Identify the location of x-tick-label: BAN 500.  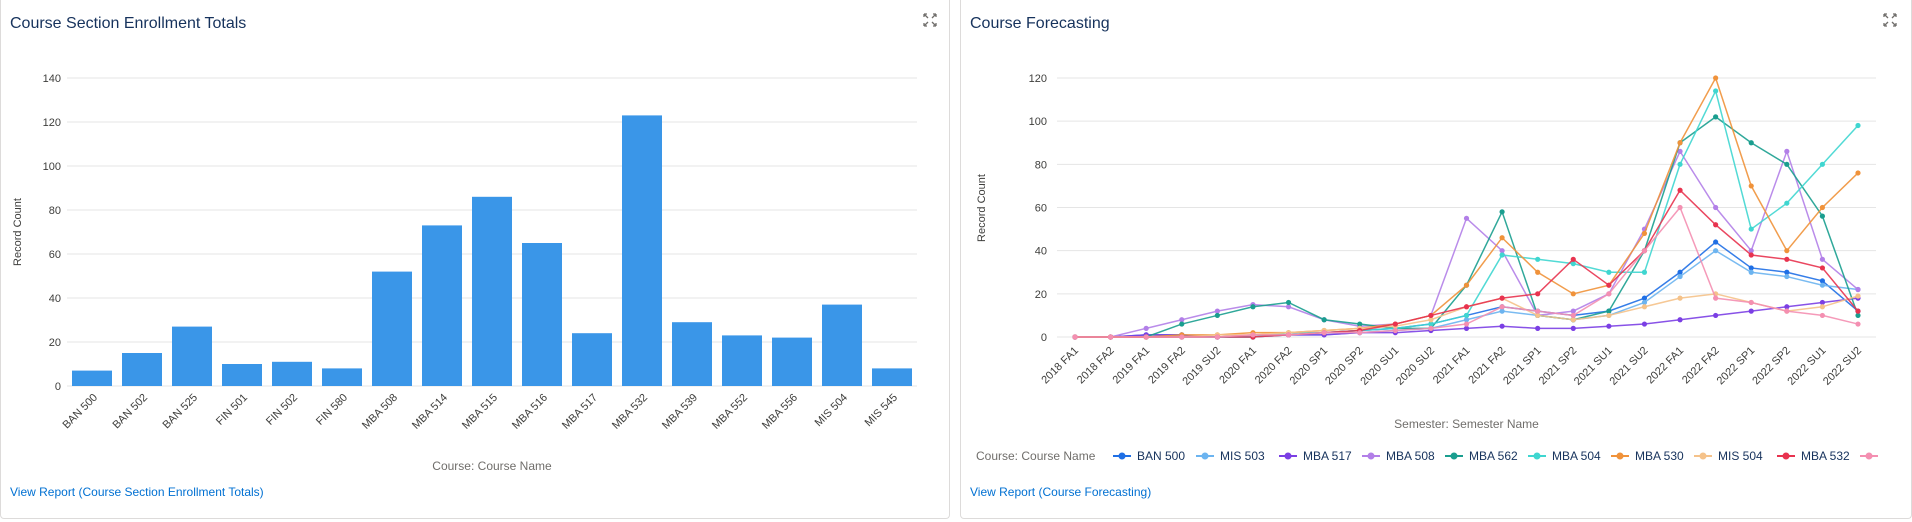
(81, 412).